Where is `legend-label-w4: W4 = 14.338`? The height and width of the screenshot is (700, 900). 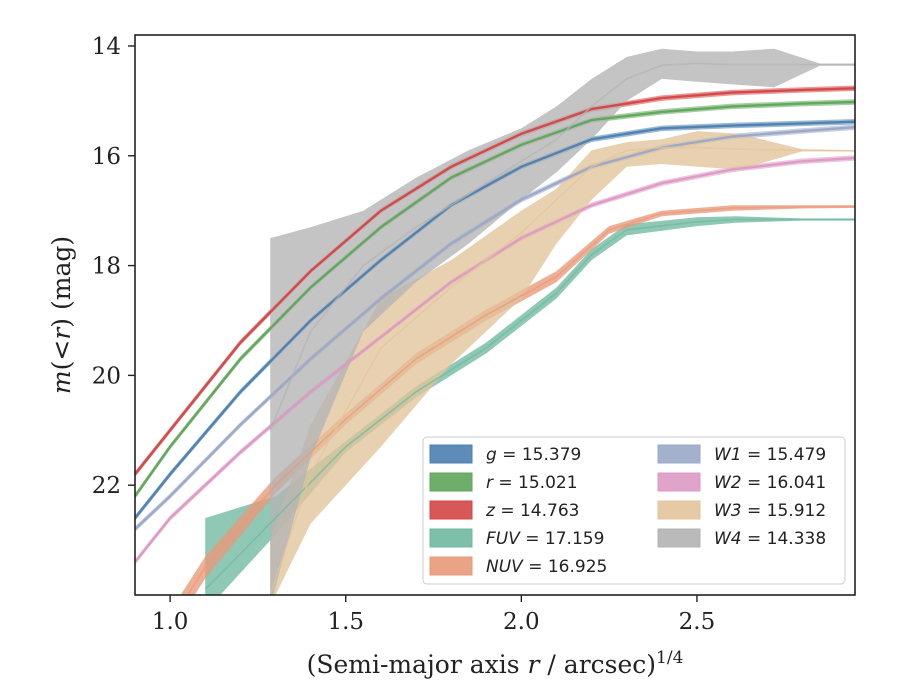
legend-label-w4: W4 = 14.338 is located at coordinates (770, 539).